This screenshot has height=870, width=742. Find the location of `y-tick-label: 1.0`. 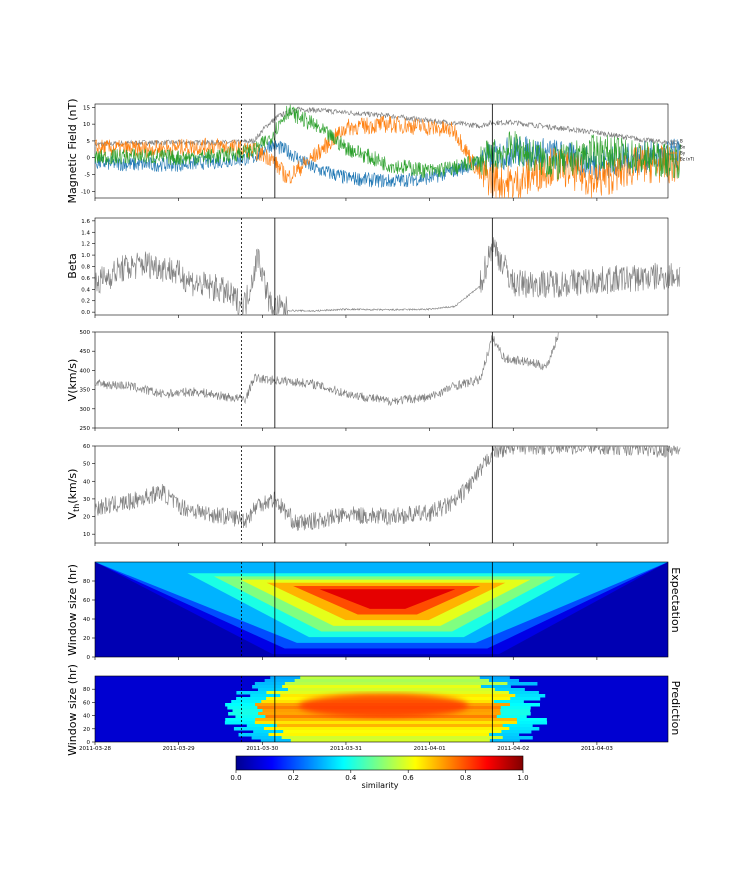

y-tick-label: 1.0 is located at coordinates (85, 256).